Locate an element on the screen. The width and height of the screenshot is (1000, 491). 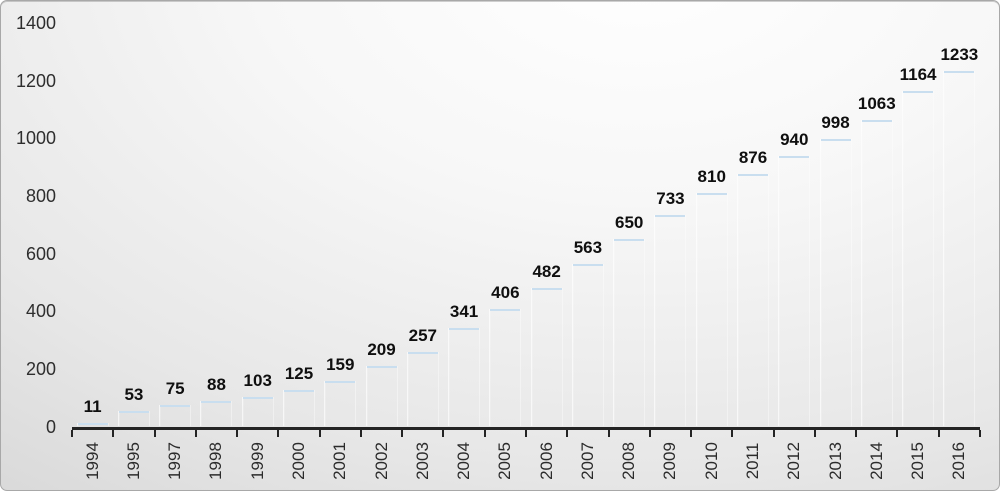
x-tick-label: 2010 is located at coordinates (711, 461).